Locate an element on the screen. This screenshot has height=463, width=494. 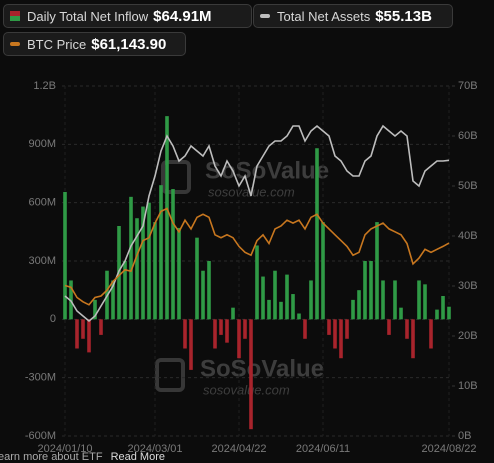
y-tick-label: -300M is located at coordinates (40, 378).